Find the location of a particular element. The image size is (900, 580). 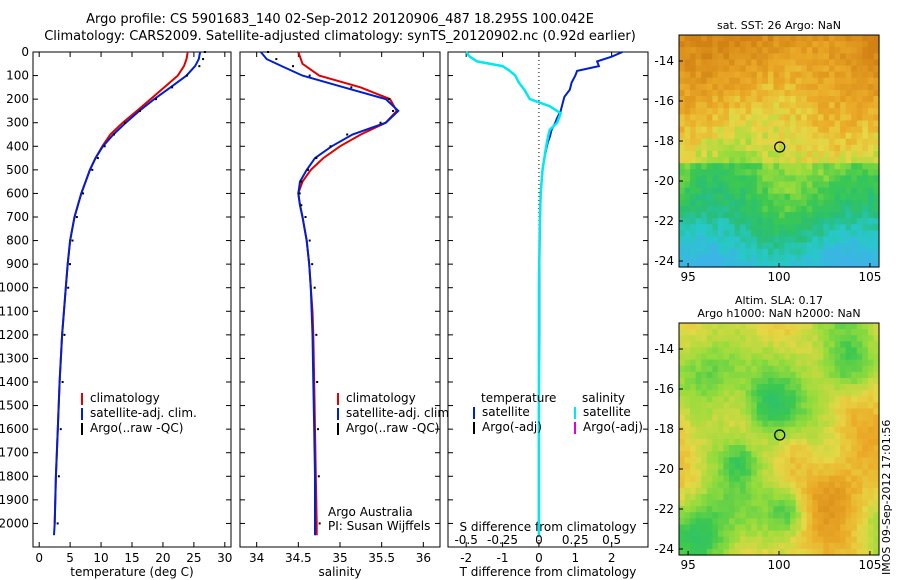

x-tick-label: 35 is located at coordinates (339, 558).